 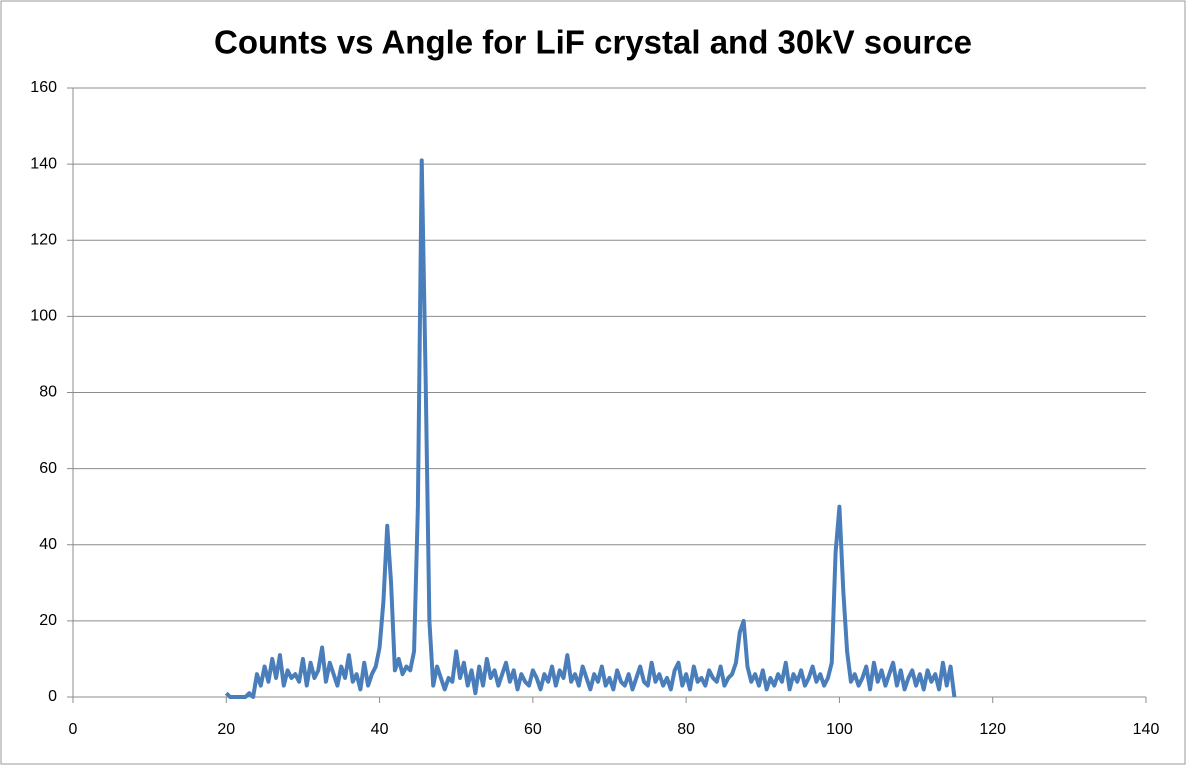 I want to click on y-tick-label: 120, so click(x=43, y=239).